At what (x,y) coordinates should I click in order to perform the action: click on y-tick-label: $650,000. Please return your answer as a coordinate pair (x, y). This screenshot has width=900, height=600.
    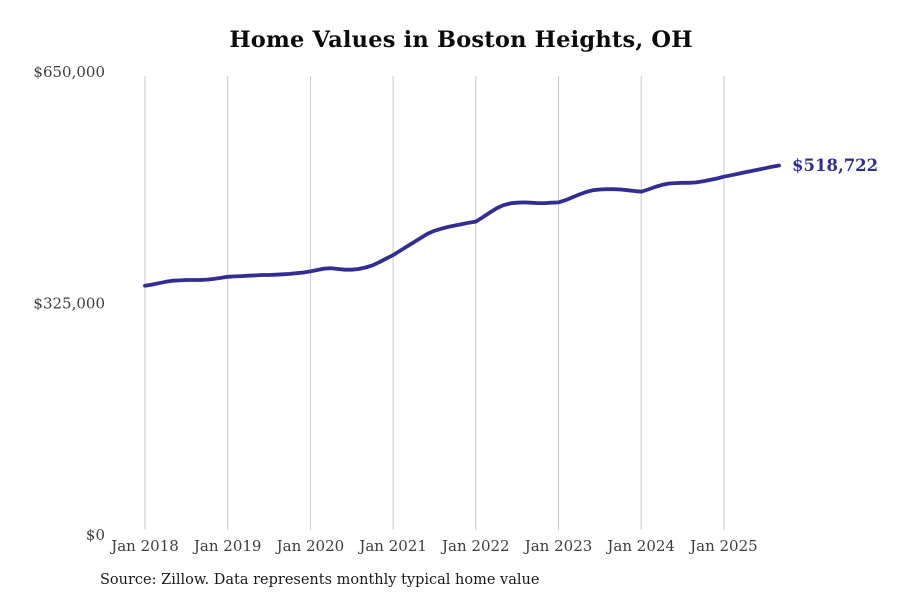
    Looking at the image, I should click on (69, 72).